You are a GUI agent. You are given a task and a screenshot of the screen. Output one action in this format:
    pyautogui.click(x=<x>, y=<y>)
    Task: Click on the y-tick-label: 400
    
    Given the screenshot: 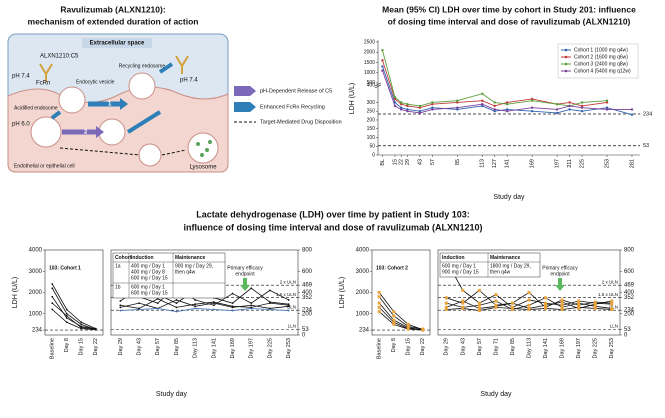 What is the action you would take?
    pyautogui.click(x=371, y=85)
    